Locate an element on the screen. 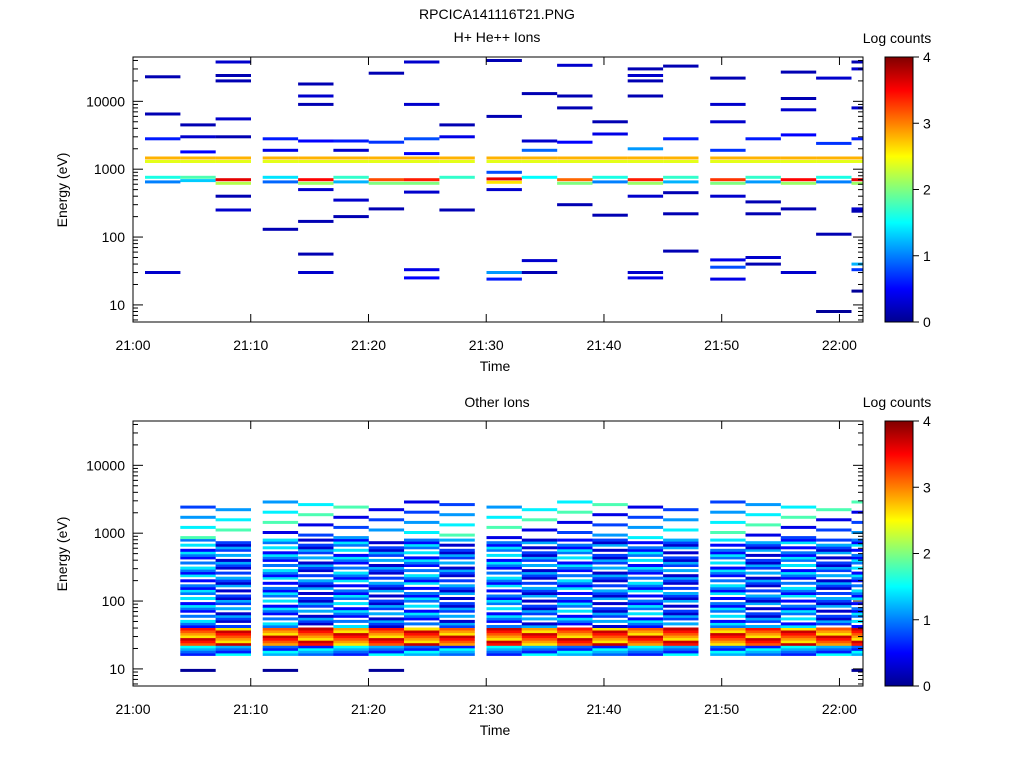 This screenshot has height=768, width=1024. y-tick-label: 100 is located at coordinates (114, 237).